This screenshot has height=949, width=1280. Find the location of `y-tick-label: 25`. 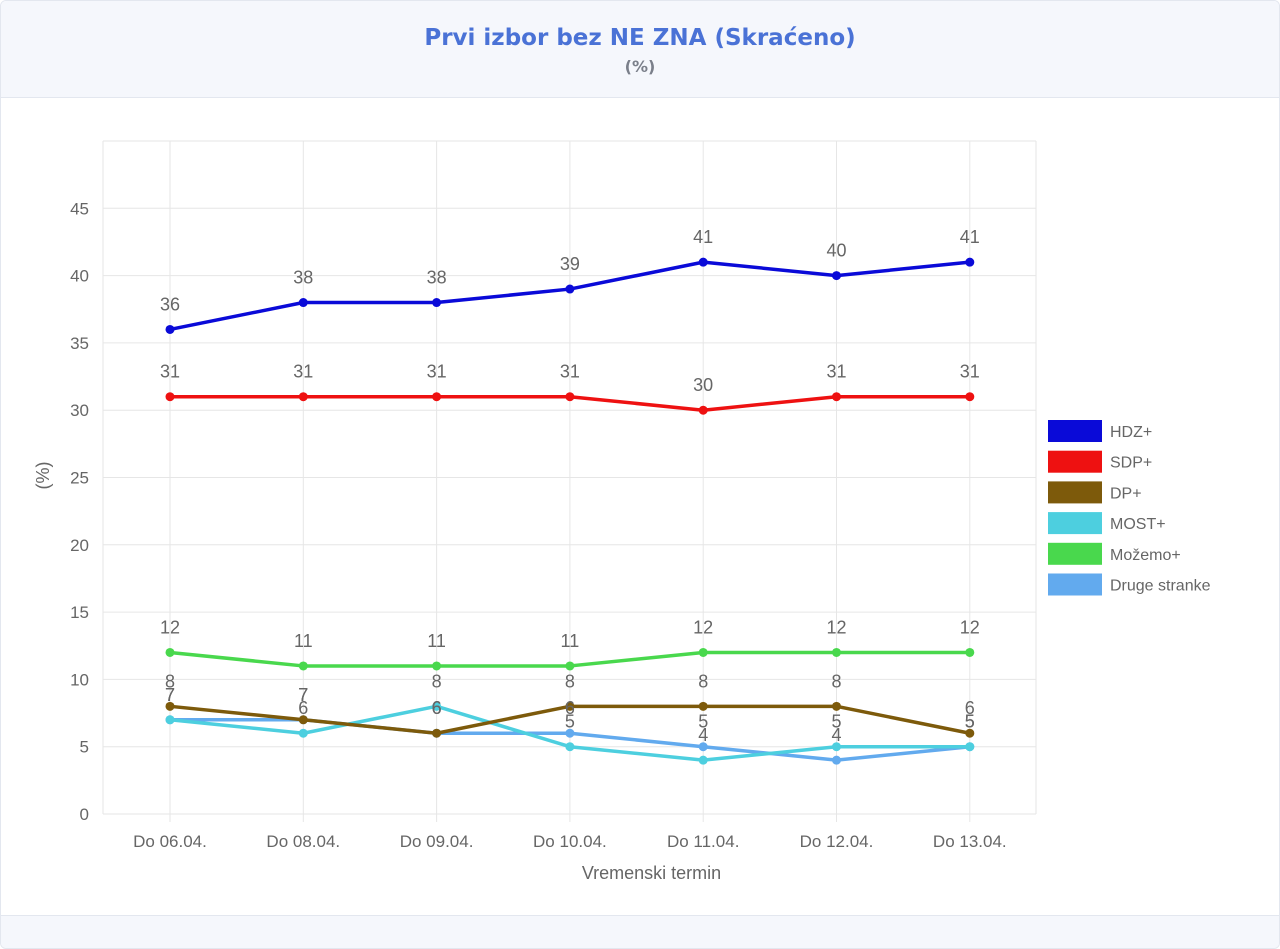

y-tick-label: 25 is located at coordinates (79, 478).